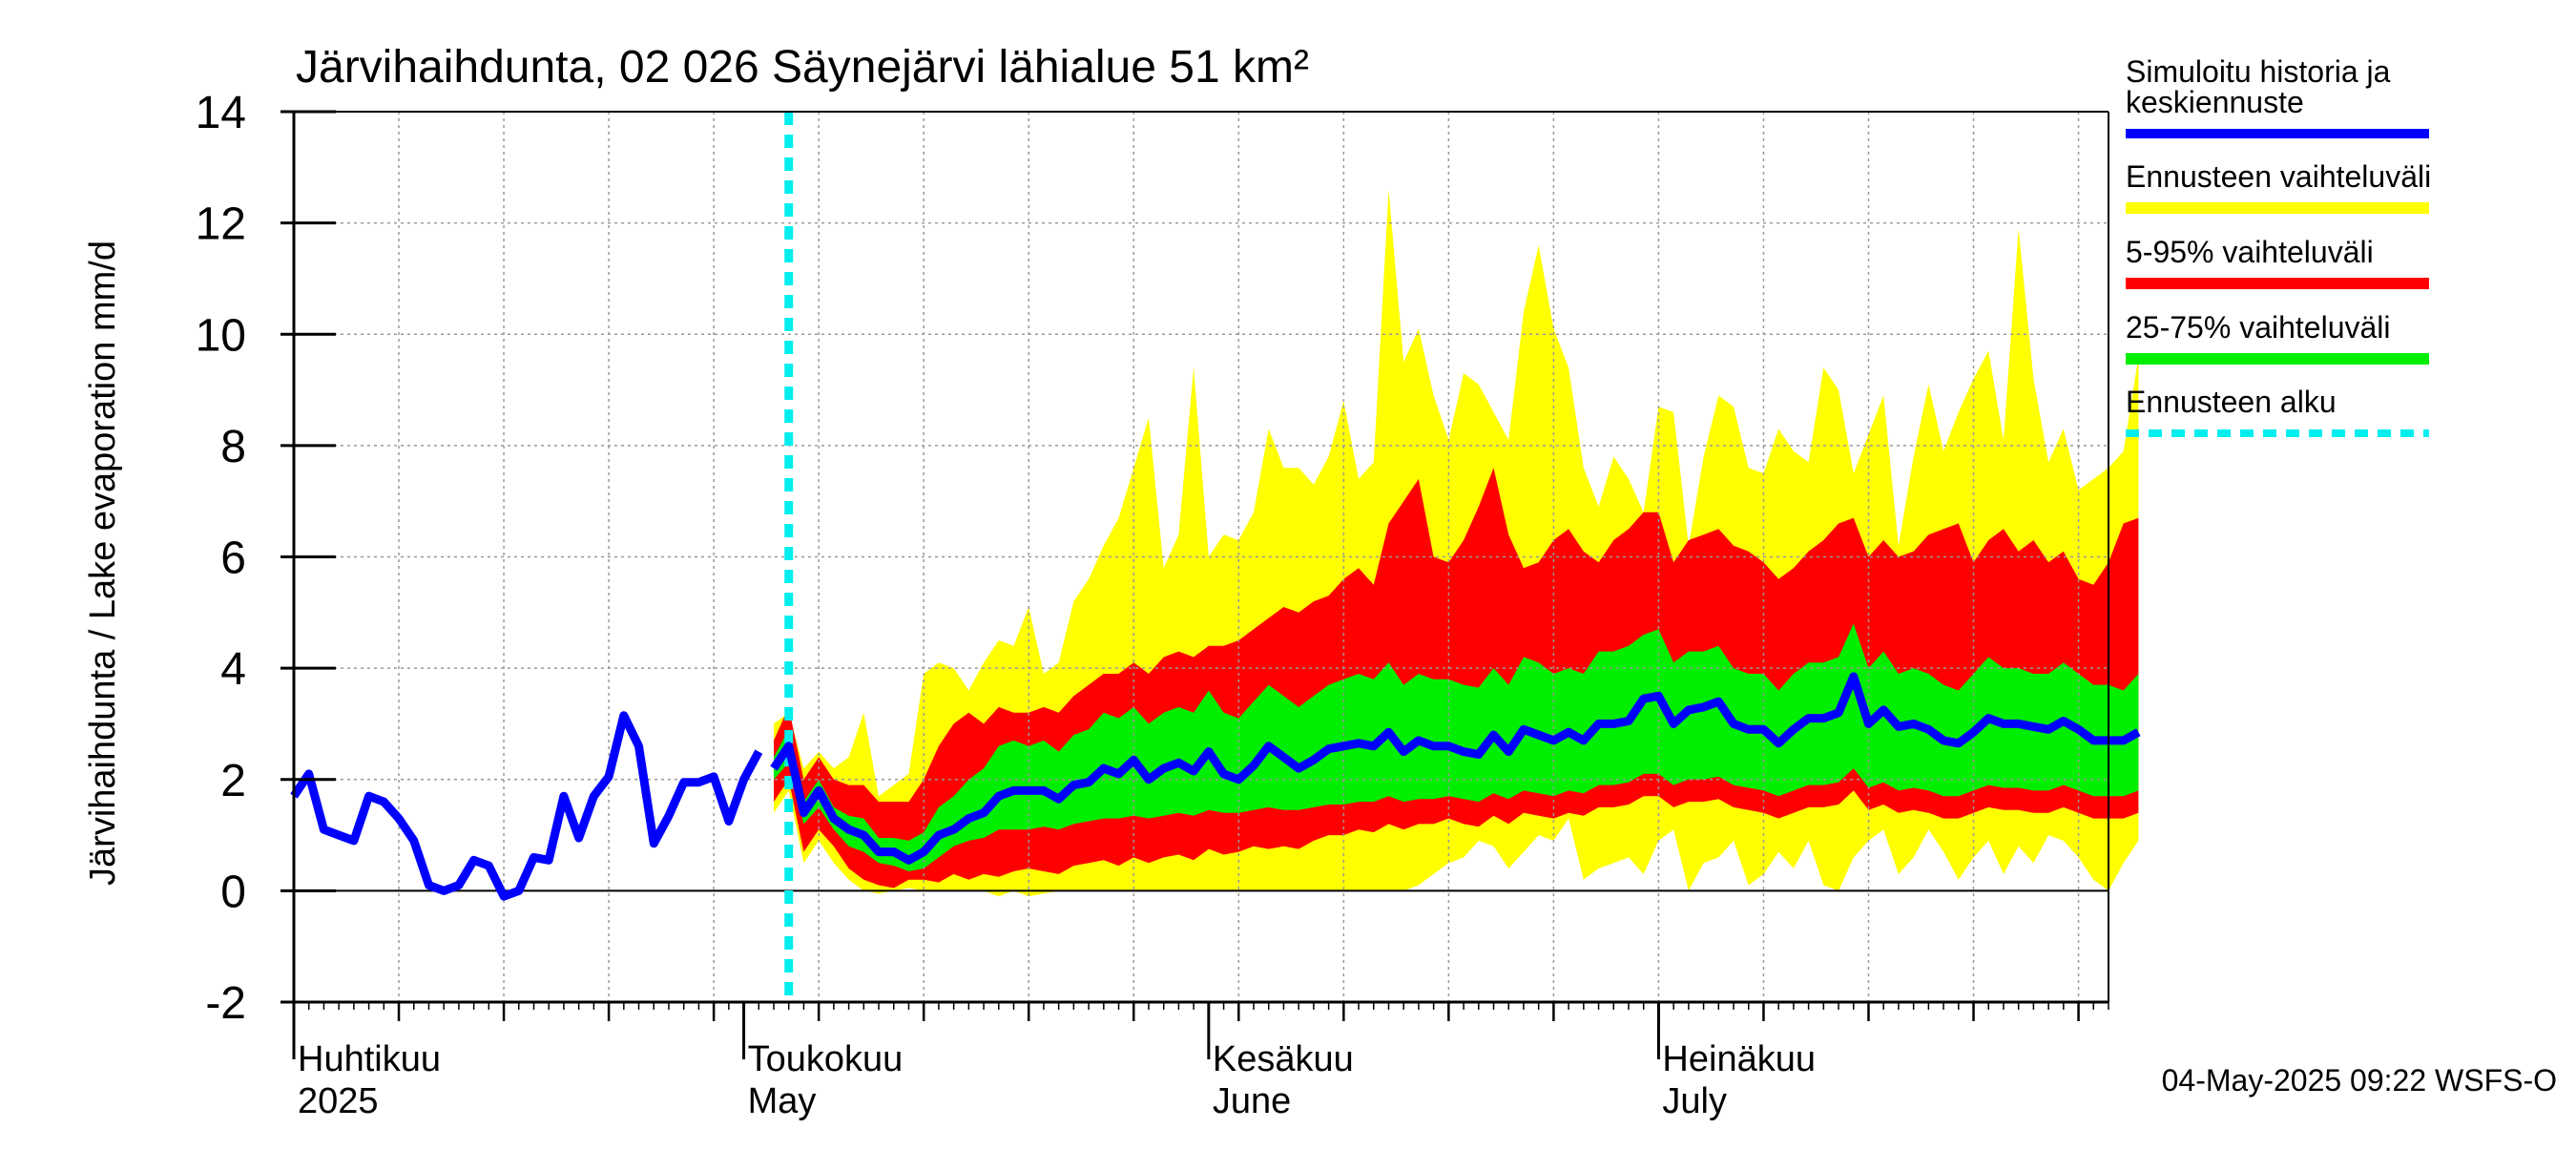  What do you see at coordinates (1739, 1059) in the screenshot?
I see `month-label-fi: Heinäkuu` at bounding box center [1739, 1059].